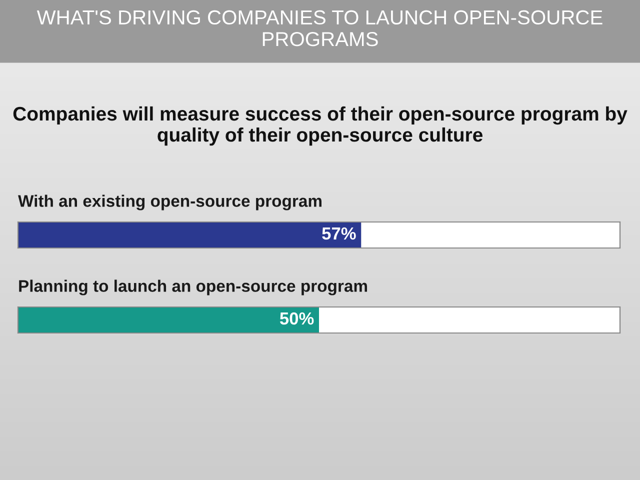 The height and width of the screenshot is (480, 640). I want to click on y-tick-label: Planning to launch an open-source program, so click(193, 288).